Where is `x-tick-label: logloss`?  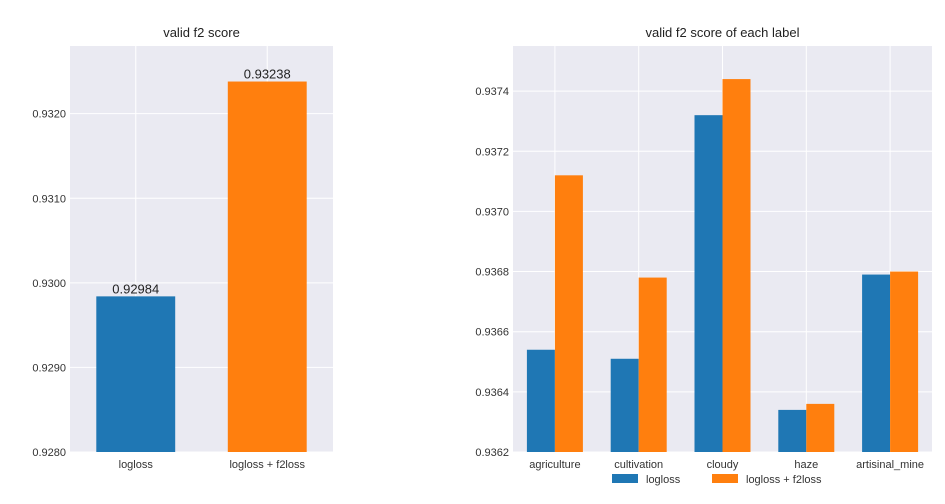 x-tick-label: logloss is located at coordinates (136, 465).